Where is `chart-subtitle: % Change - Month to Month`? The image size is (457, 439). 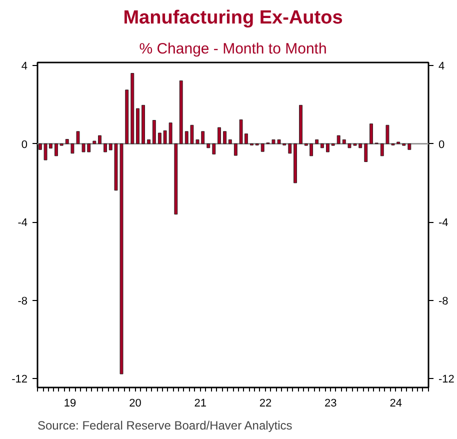
chart-subtitle: % Change - Month to Month is located at coordinates (233, 49).